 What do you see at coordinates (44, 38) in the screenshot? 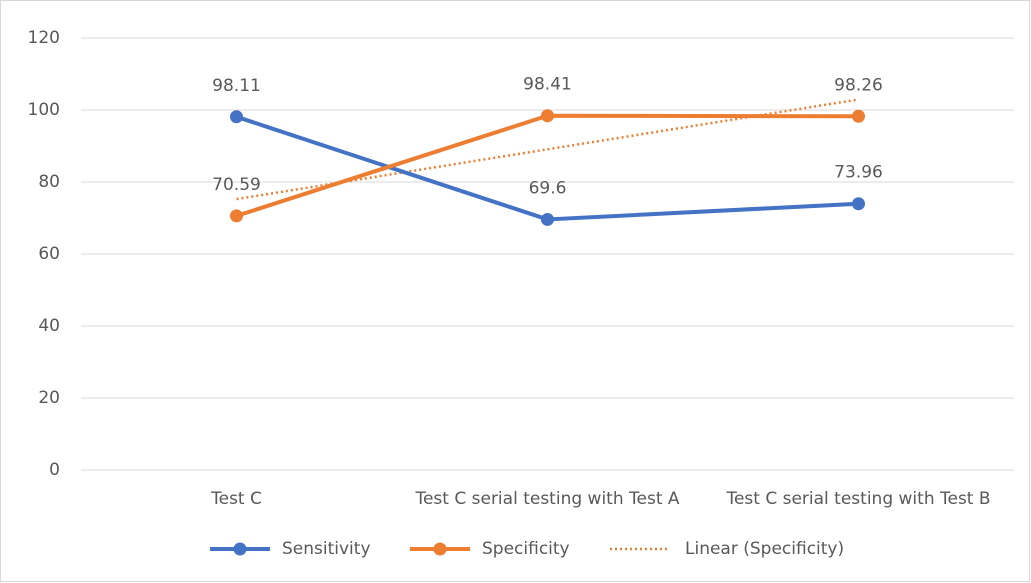
I see `y-tick-label: 120` at bounding box center [44, 38].